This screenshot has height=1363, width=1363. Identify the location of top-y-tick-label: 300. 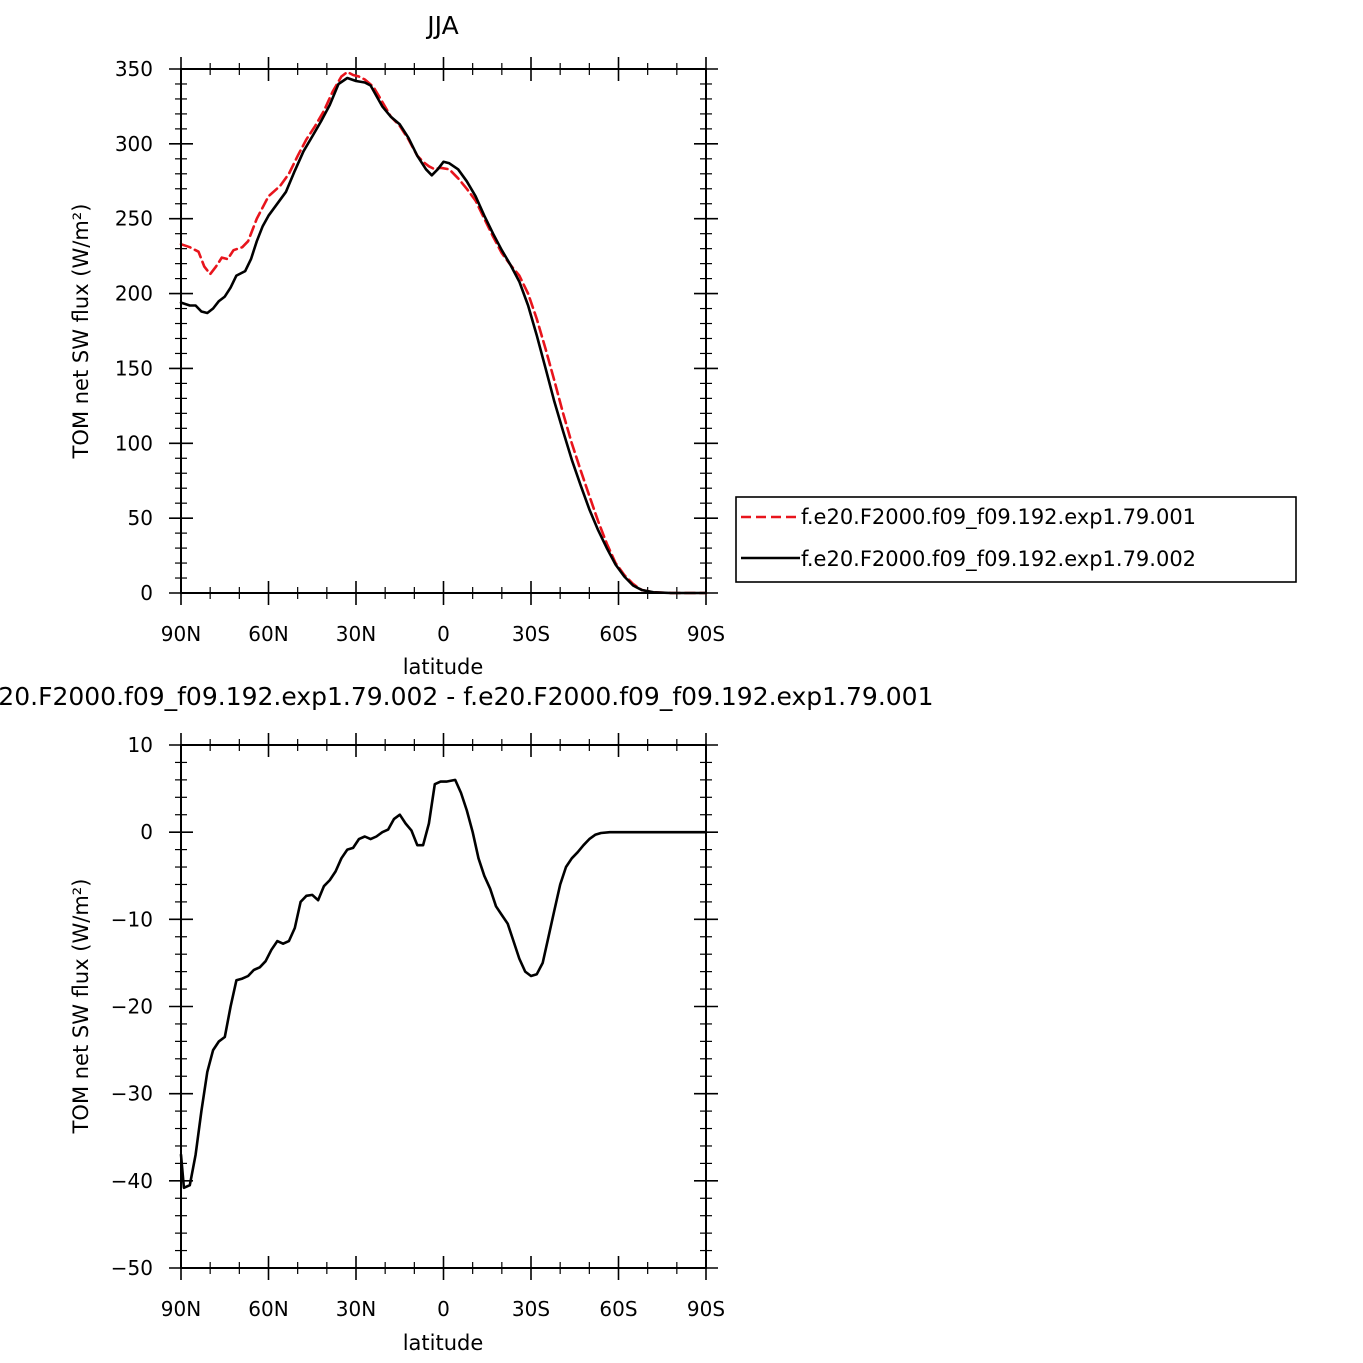
(134, 144).